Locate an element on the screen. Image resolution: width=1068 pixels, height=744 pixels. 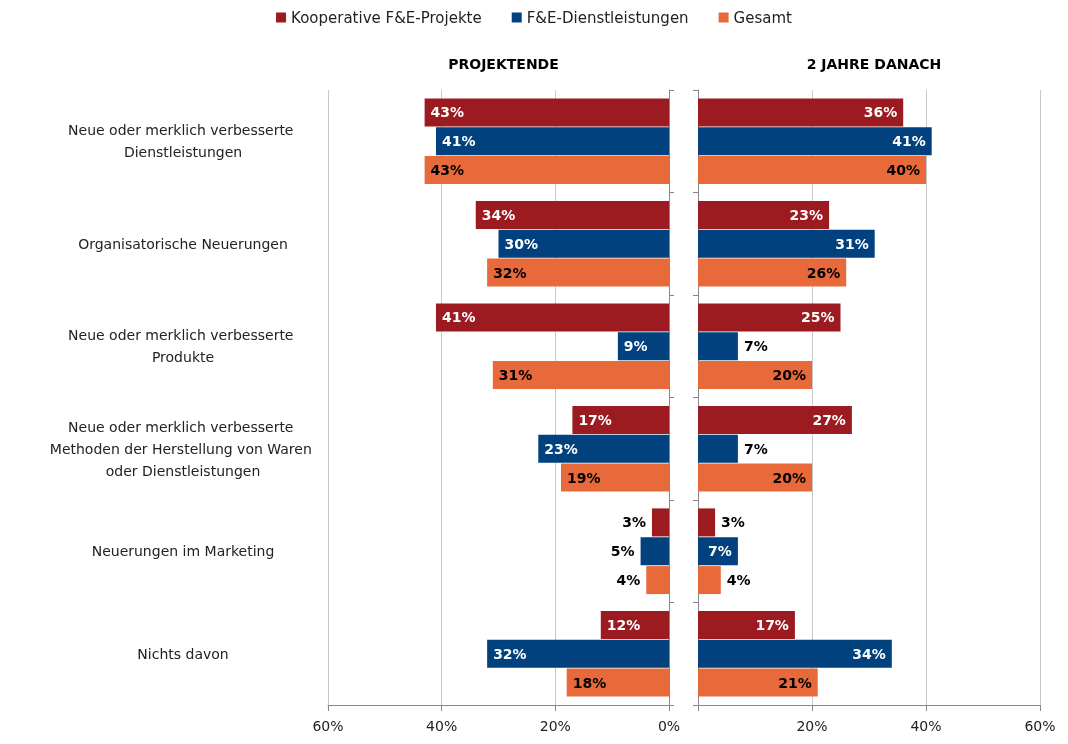
y-tick-label: Organisatorische Neuerungen is located at coordinates (183, 243).